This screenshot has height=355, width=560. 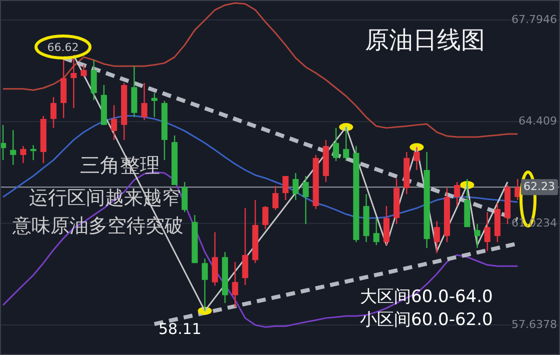 What do you see at coordinates (539, 187) in the screenshot?
I see `ref-line-label: 62.23` at bounding box center [539, 187].